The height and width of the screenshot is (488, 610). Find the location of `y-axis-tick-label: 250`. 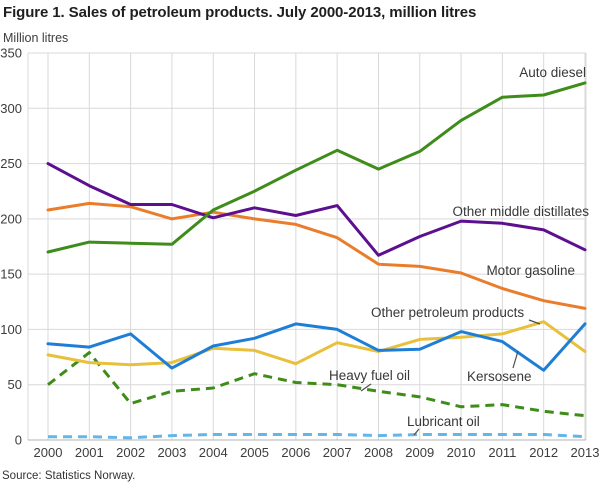

y-axis-tick-label: 250 is located at coordinates (11, 163).